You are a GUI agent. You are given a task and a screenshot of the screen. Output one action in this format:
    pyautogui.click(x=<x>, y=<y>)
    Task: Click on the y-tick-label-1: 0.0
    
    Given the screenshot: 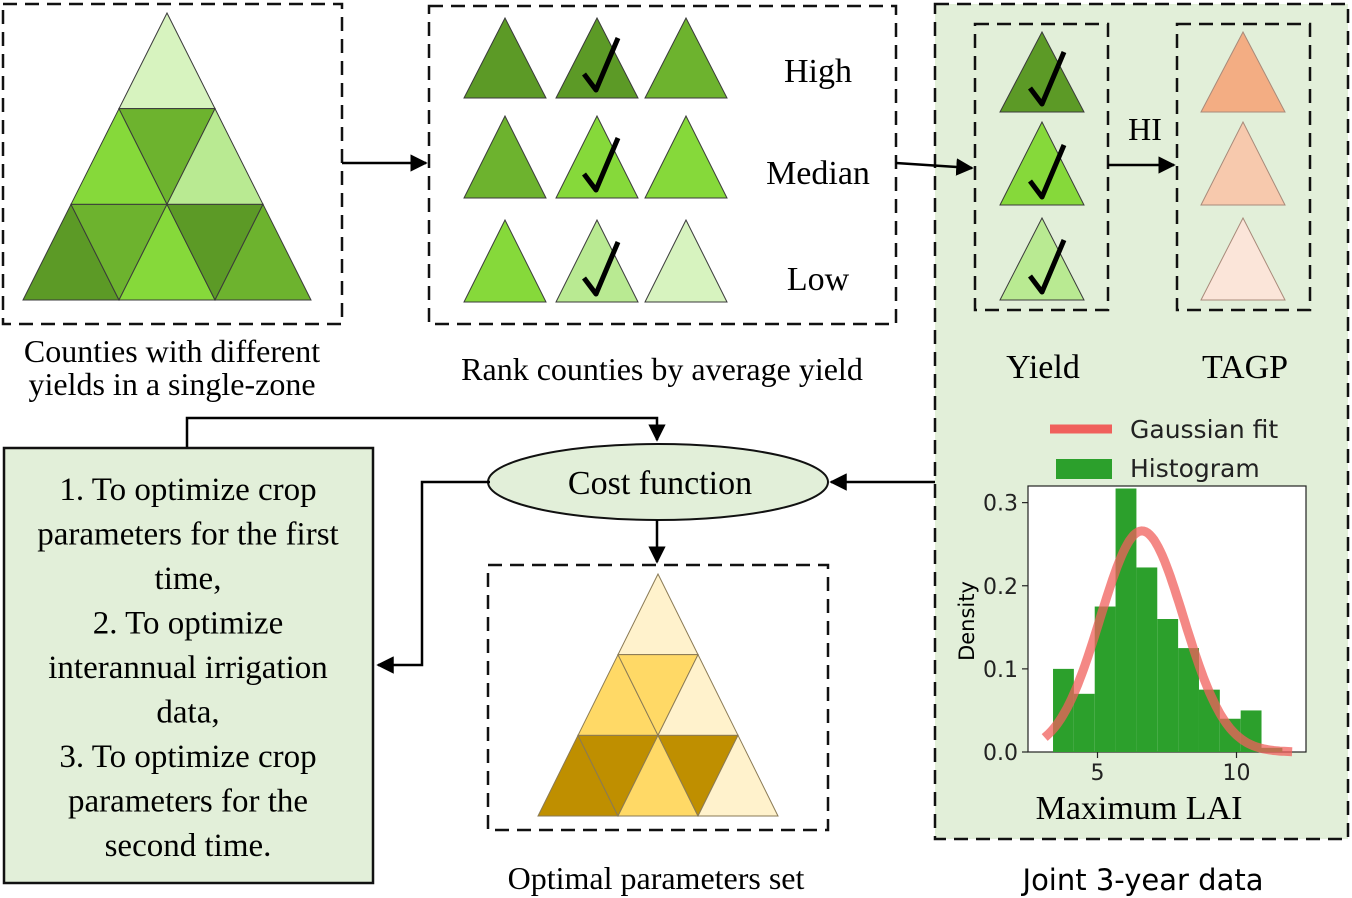 What is the action you would take?
    pyautogui.click(x=1000, y=753)
    